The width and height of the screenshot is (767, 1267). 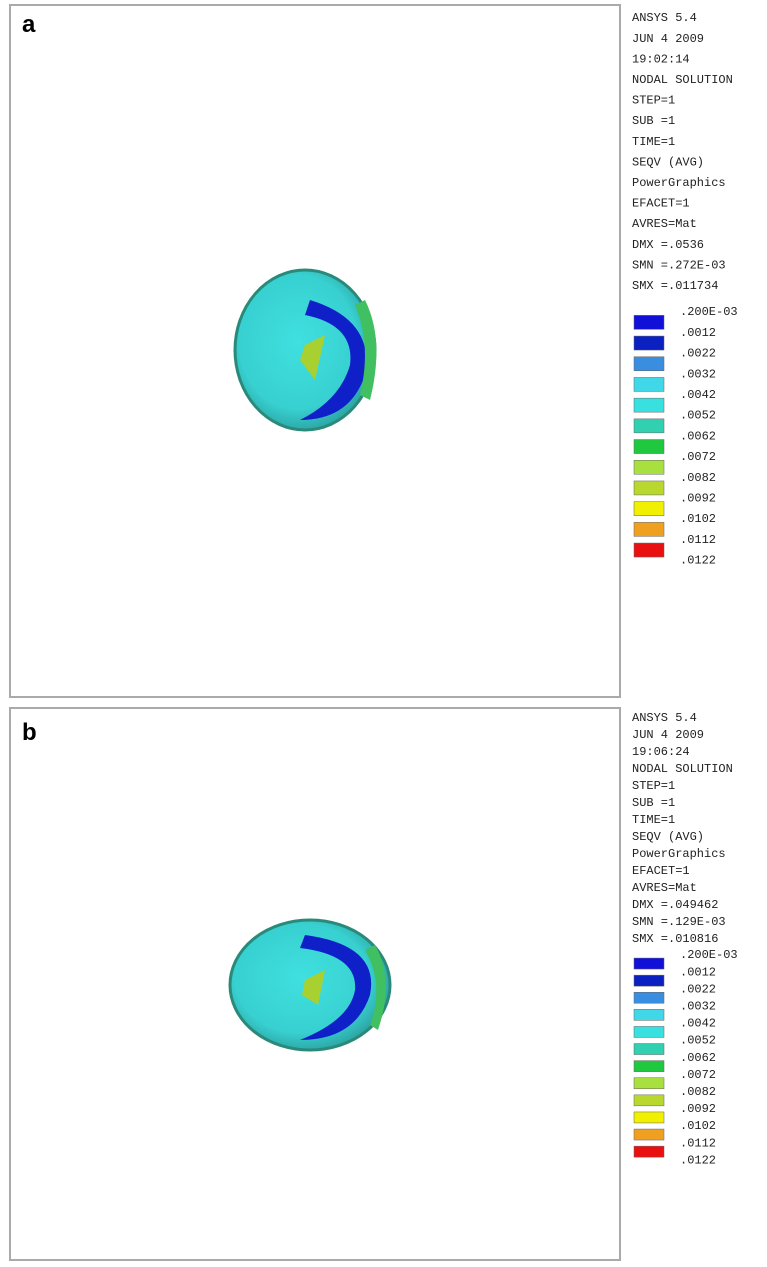 I want to click on panel-label: a, so click(x=29, y=24).